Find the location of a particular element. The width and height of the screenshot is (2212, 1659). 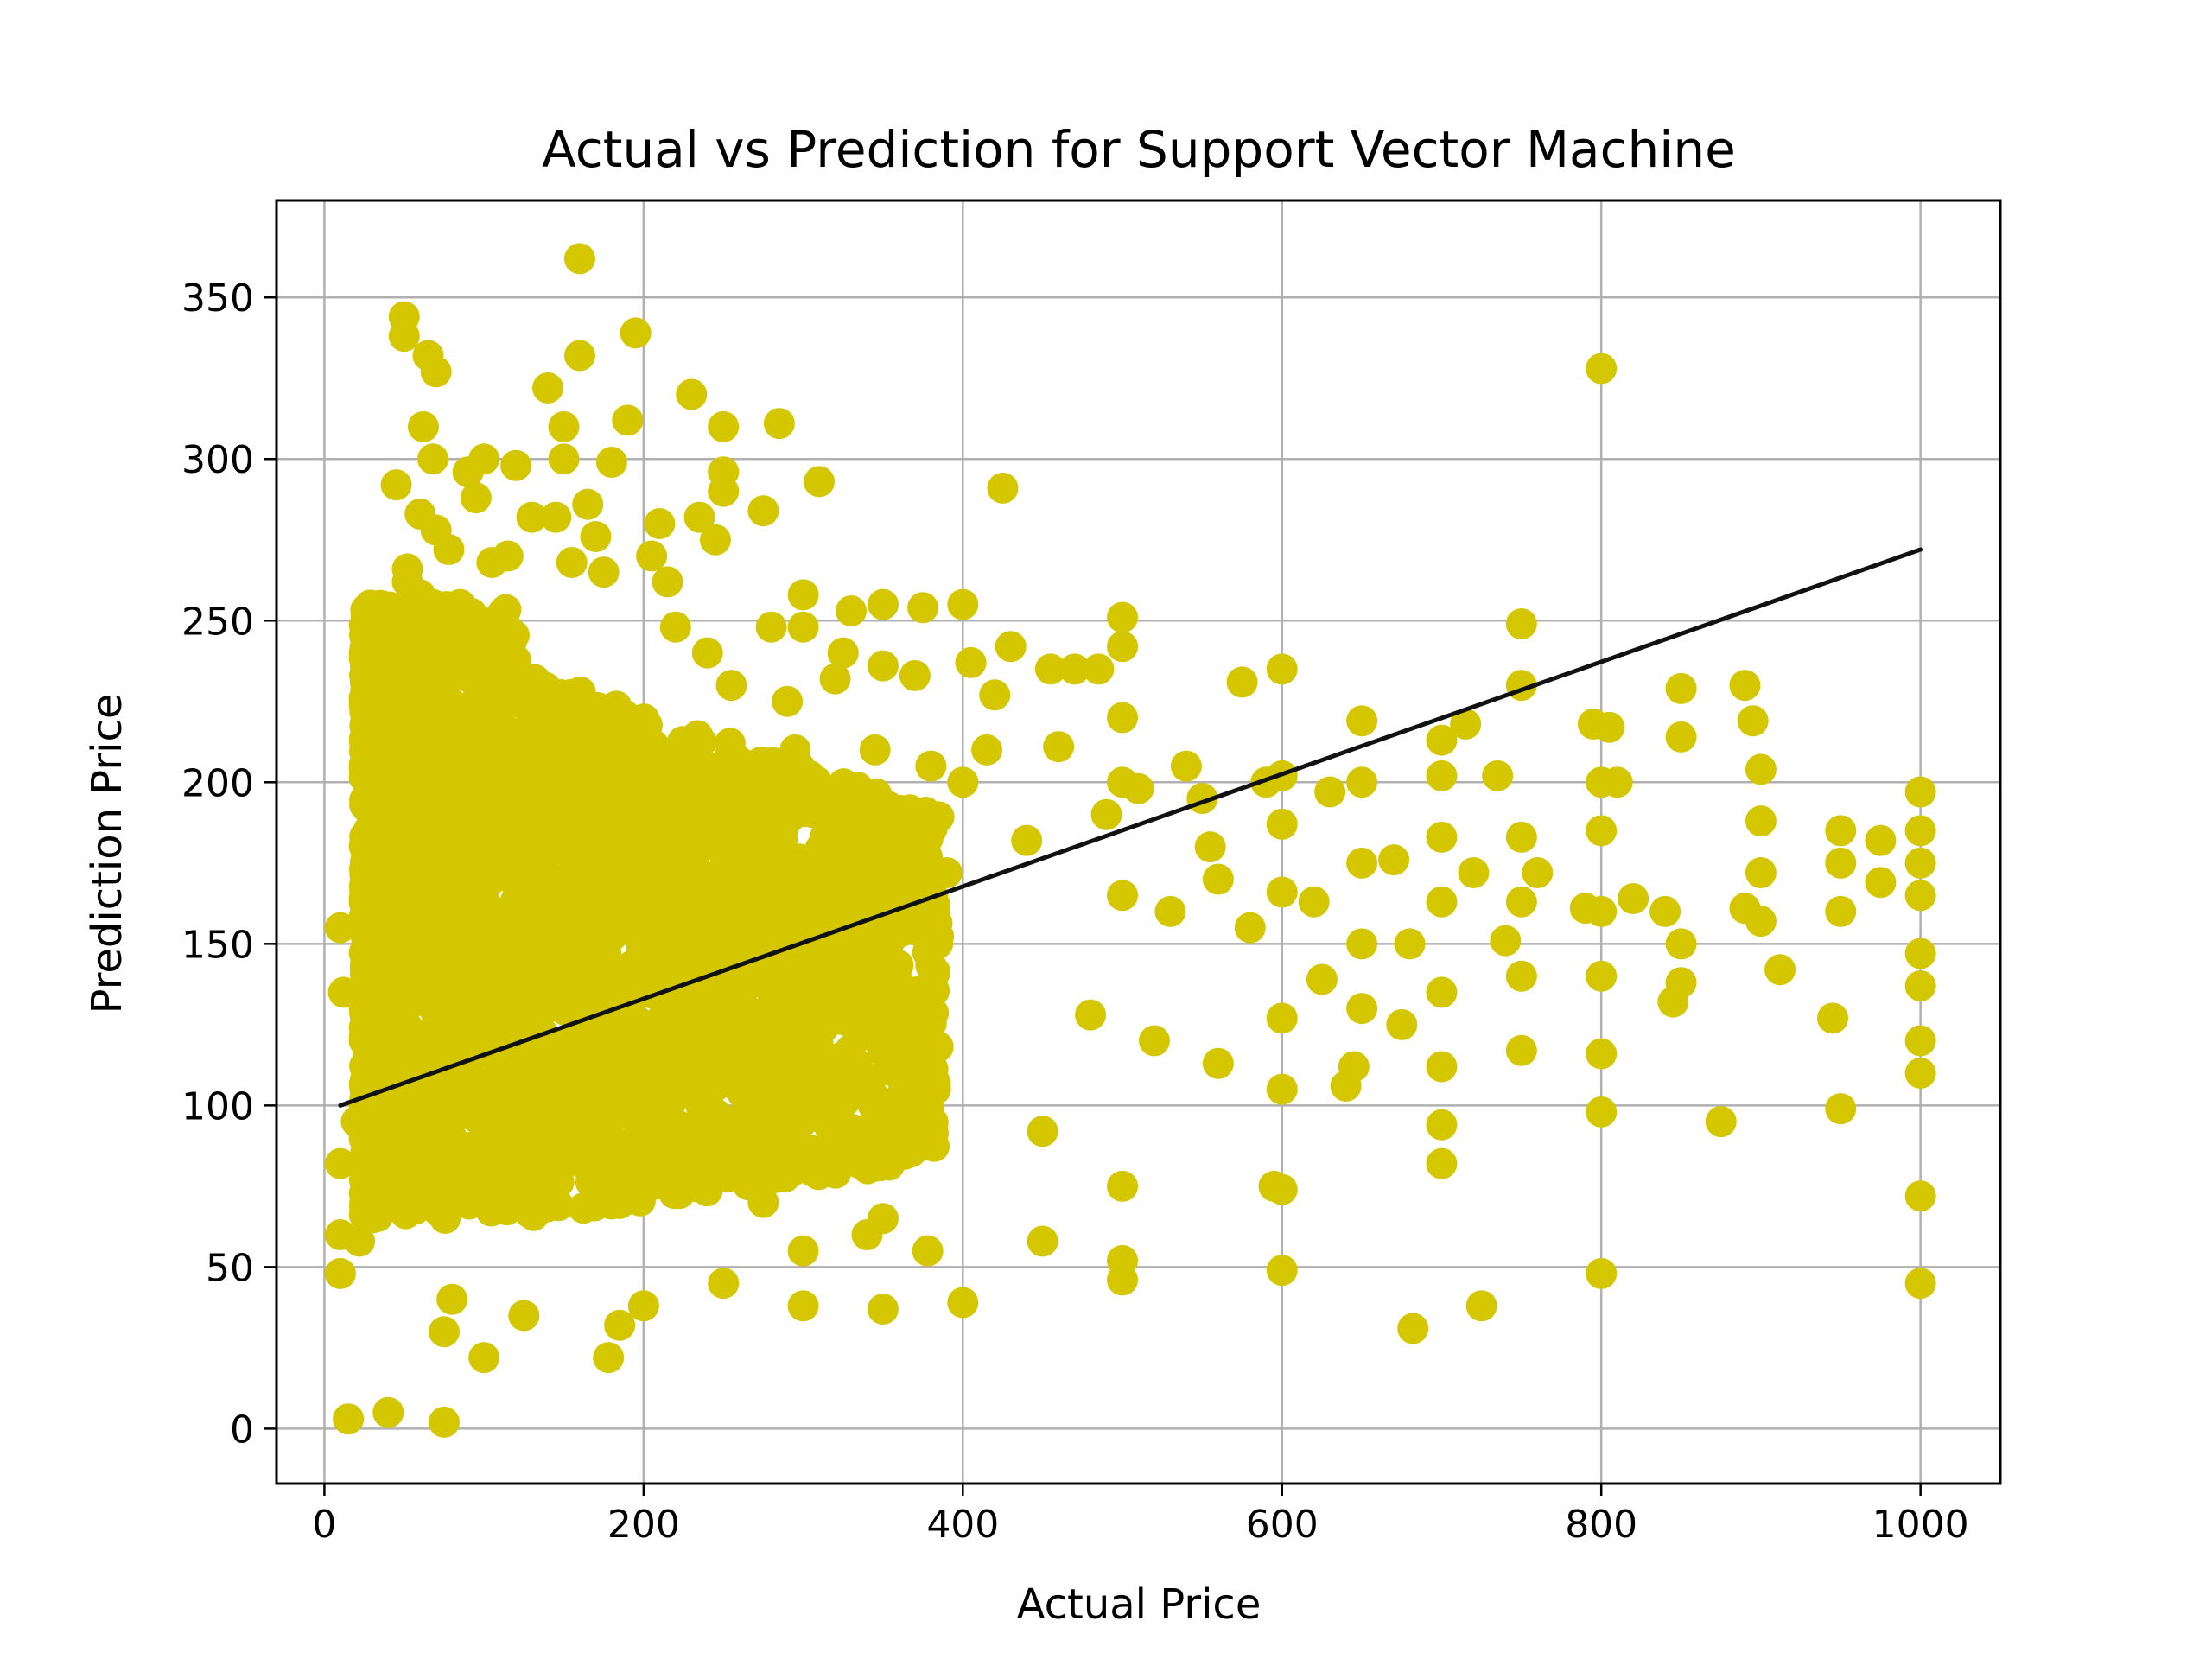

x-tick-label: 400 is located at coordinates (963, 1525).